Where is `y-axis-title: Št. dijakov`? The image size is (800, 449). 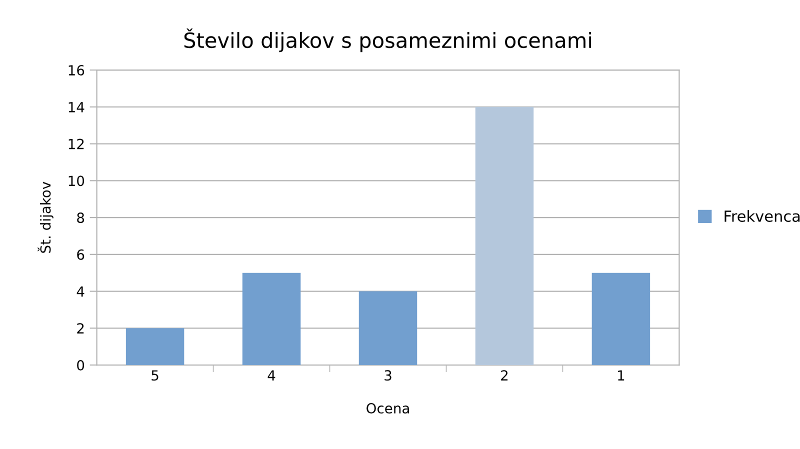
y-axis-title: Št. dijakov is located at coordinates (46, 217).